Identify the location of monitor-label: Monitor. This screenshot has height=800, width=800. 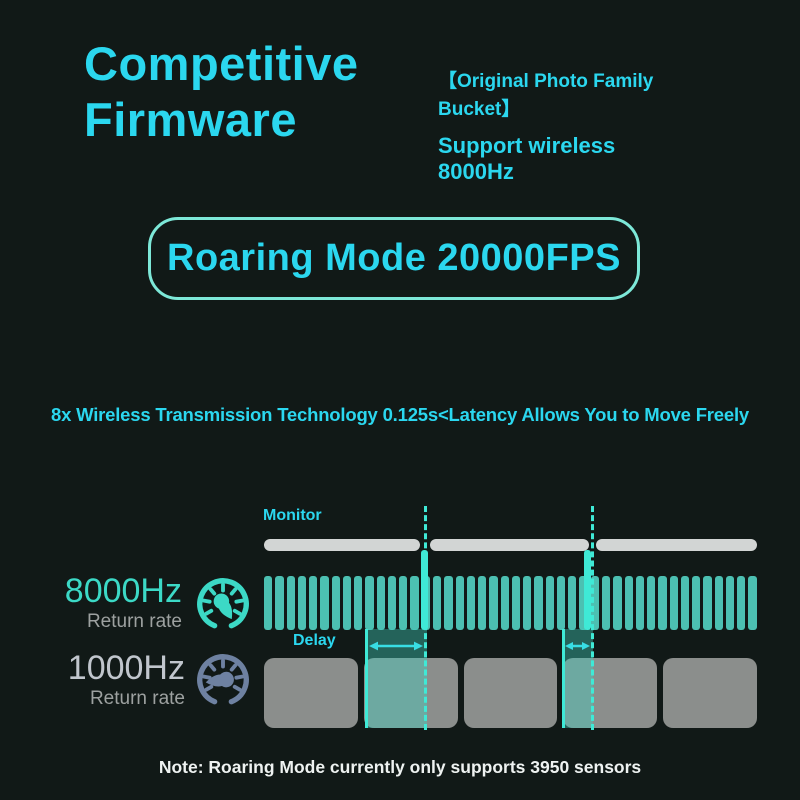
(292, 515).